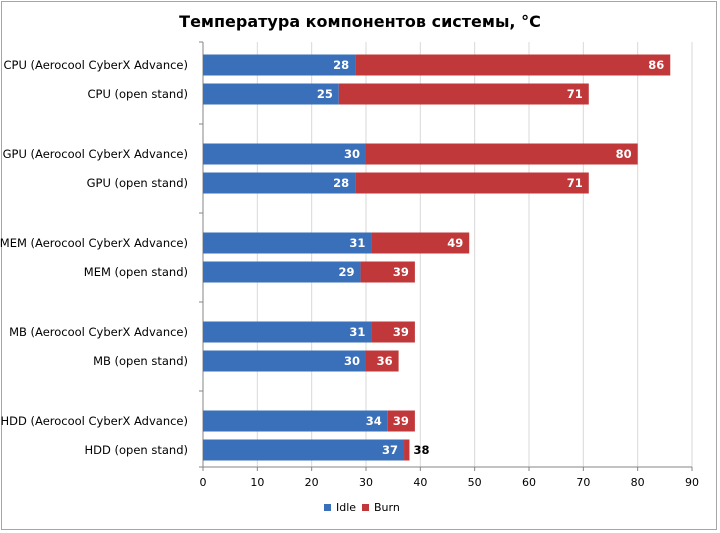 The image size is (720, 533). What do you see at coordinates (638, 482) in the screenshot?
I see `x-tick-label-80: 80` at bounding box center [638, 482].